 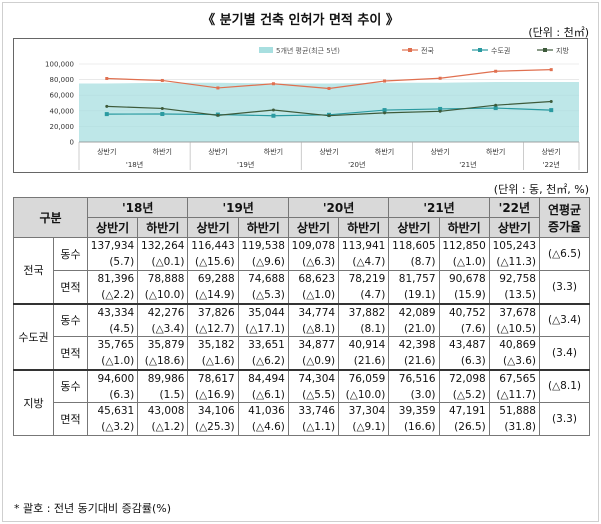 I want to click on y-tick-label: 60,000, so click(x=62, y=96).